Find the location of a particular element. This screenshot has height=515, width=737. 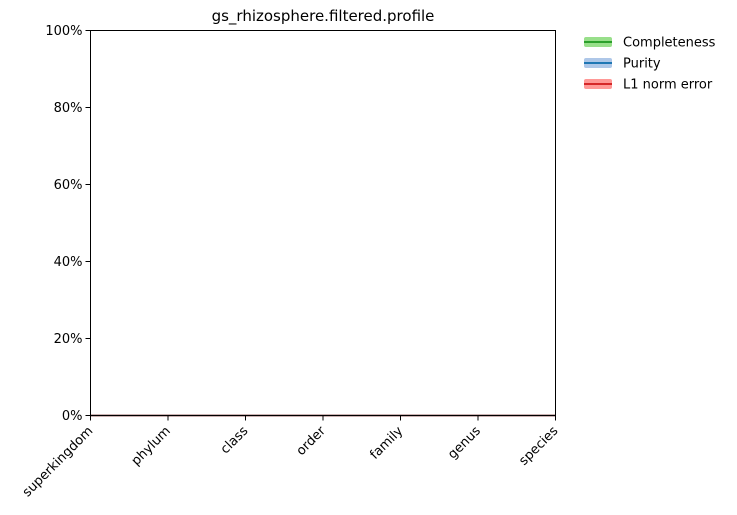

legend-label: Purity is located at coordinates (642, 64).